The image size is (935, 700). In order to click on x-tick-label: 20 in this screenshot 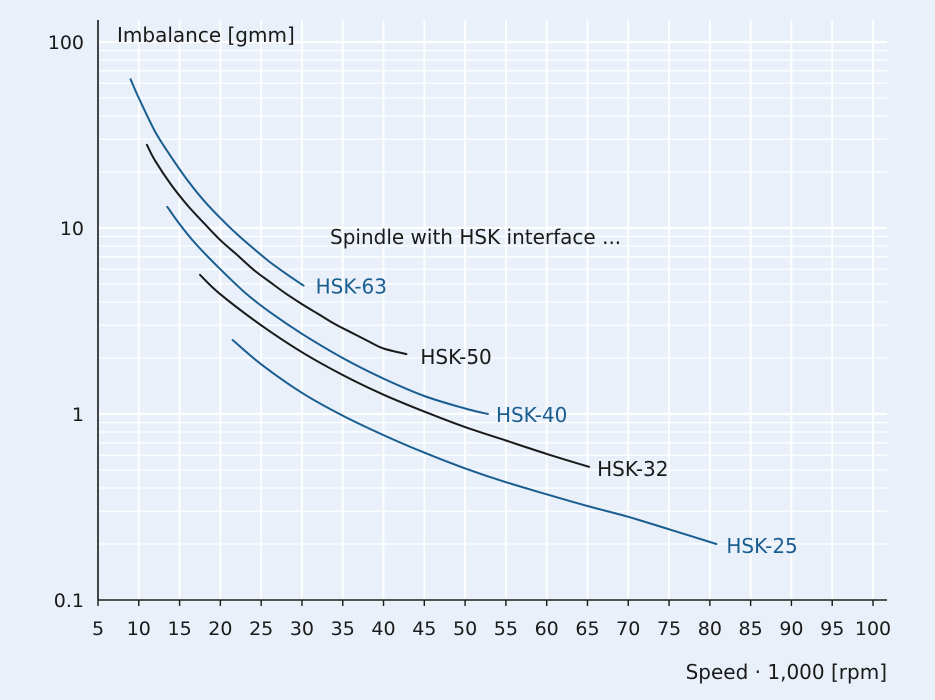, I will do `click(220, 629)`.